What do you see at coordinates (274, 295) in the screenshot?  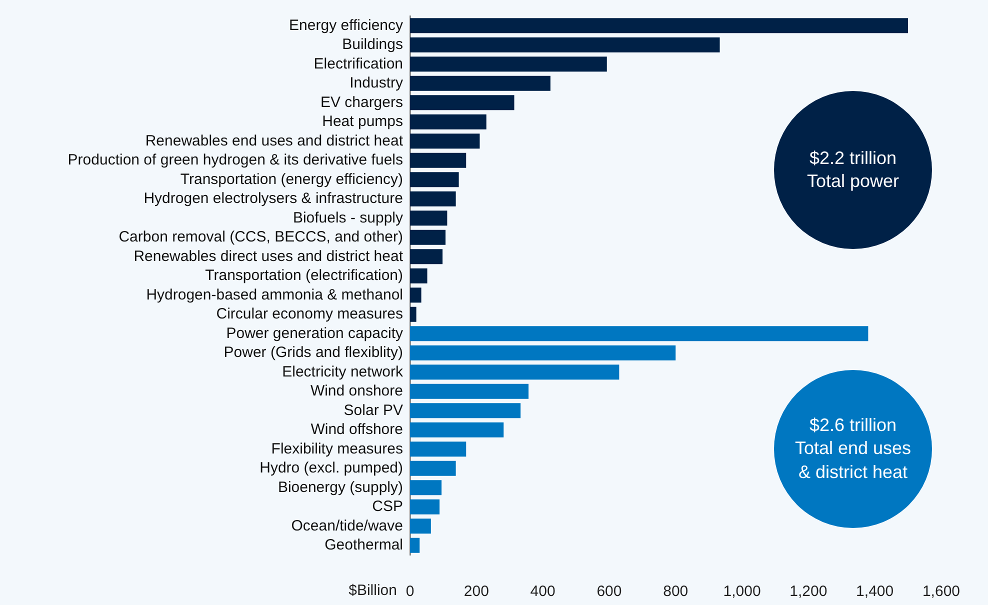 I see `y-tick-label: Hydrogen-based ammonia & methanol` at bounding box center [274, 295].